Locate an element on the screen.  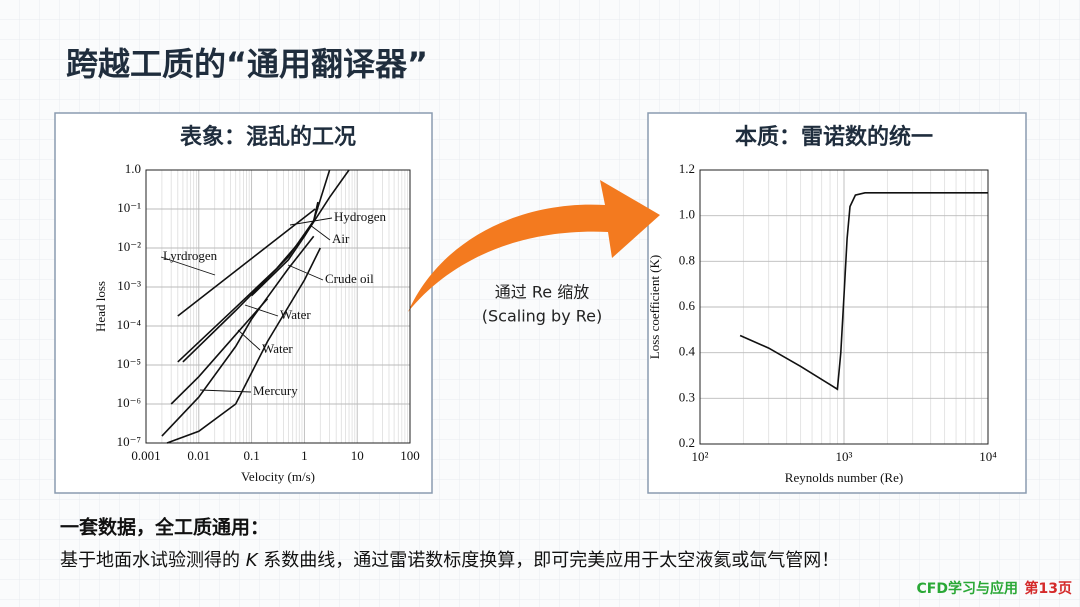
y-tick-label: 10⁻⁴ is located at coordinates (129, 324).